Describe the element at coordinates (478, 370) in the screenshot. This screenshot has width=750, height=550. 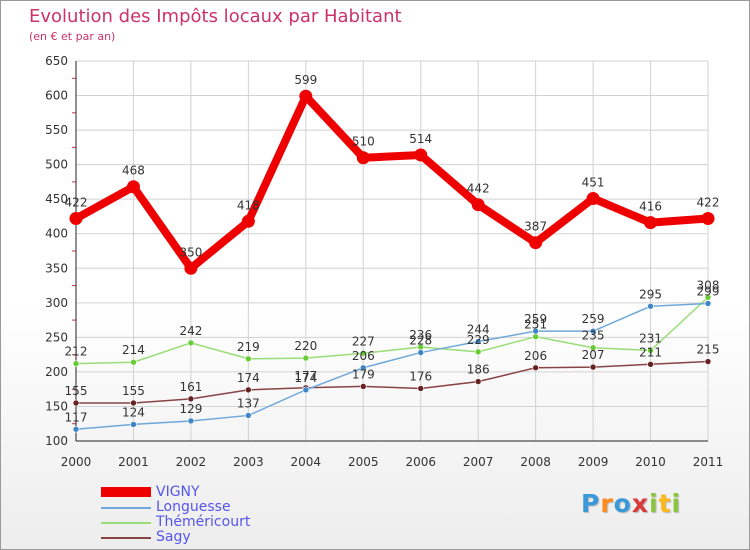
I see `data-label-sagy: 186` at that location.